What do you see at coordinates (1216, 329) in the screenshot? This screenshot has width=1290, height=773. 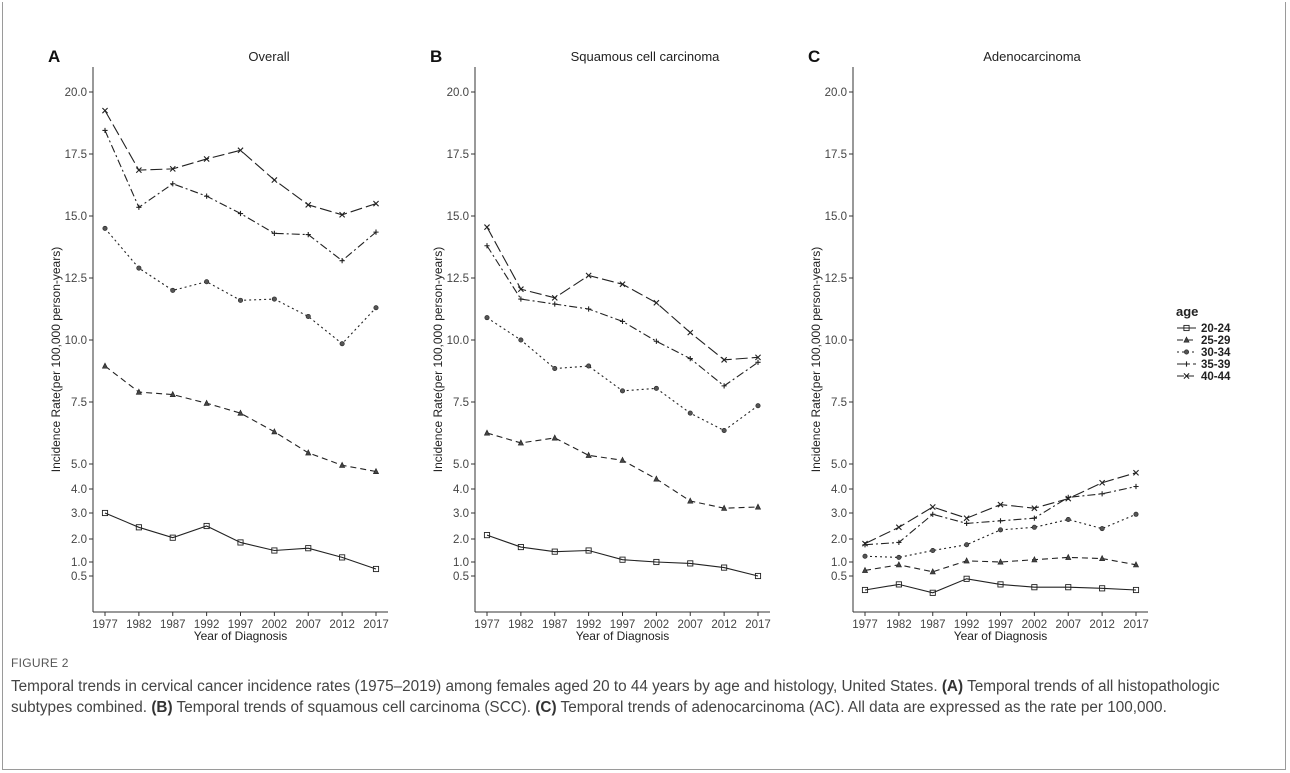 I see `legend-label: 20-24` at bounding box center [1216, 329].